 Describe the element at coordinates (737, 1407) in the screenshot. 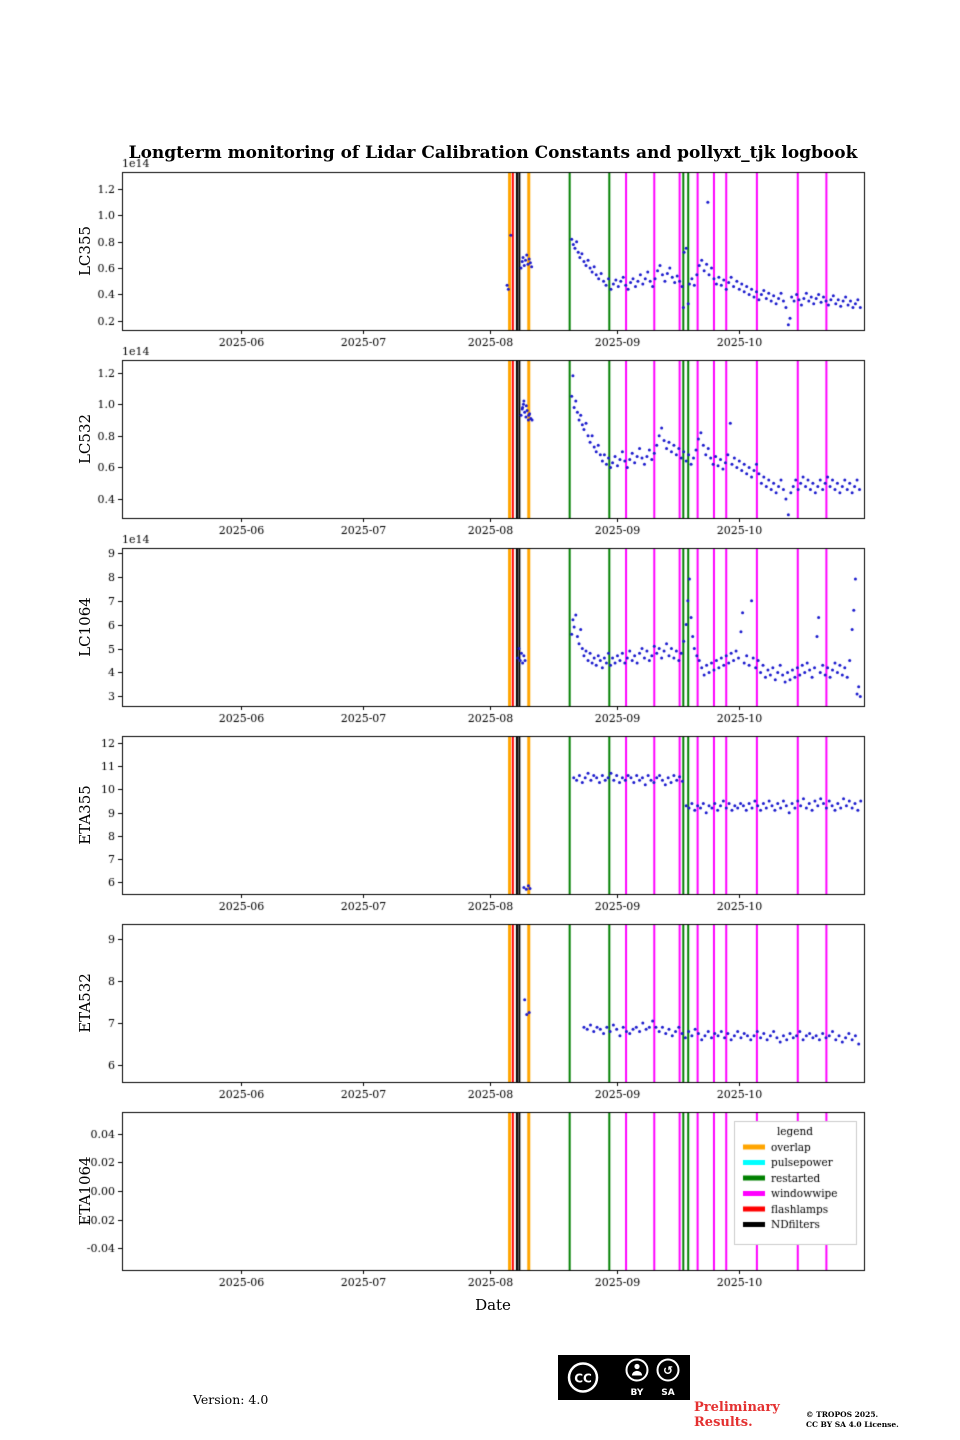

I see `preliminary-line-1: Preliminary` at that location.